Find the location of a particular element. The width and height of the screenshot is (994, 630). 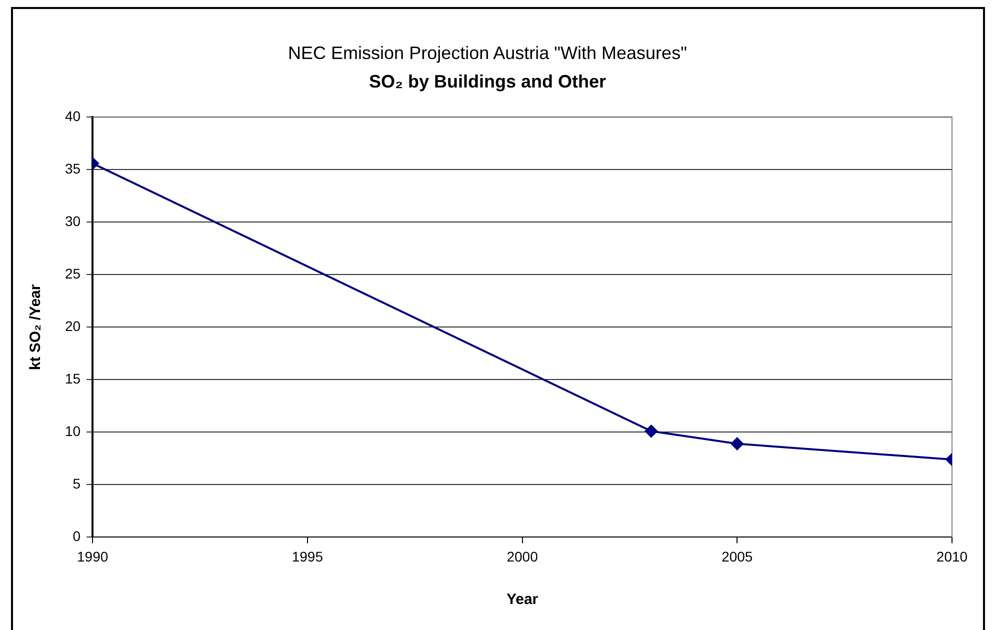

y-tick-label: 35 is located at coordinates (72, 168).